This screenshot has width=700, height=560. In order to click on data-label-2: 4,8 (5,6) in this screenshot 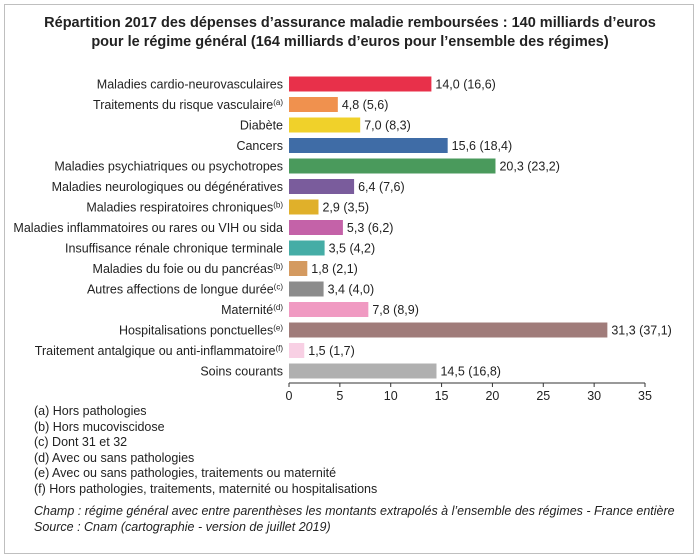, I will do `click(365, 105)`.